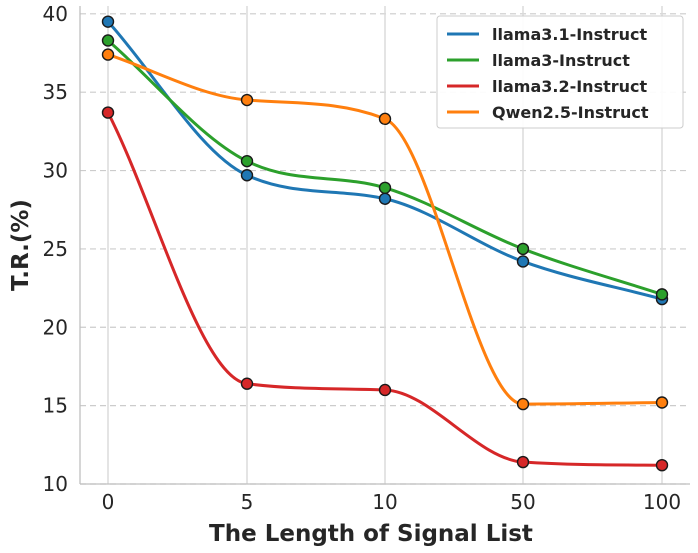 This screenshot has height=553, width=698. What do you see at coordinates (522, 502) in the screenshot?
I see `x-tick-label: 50` at bounding box center [522, 502].